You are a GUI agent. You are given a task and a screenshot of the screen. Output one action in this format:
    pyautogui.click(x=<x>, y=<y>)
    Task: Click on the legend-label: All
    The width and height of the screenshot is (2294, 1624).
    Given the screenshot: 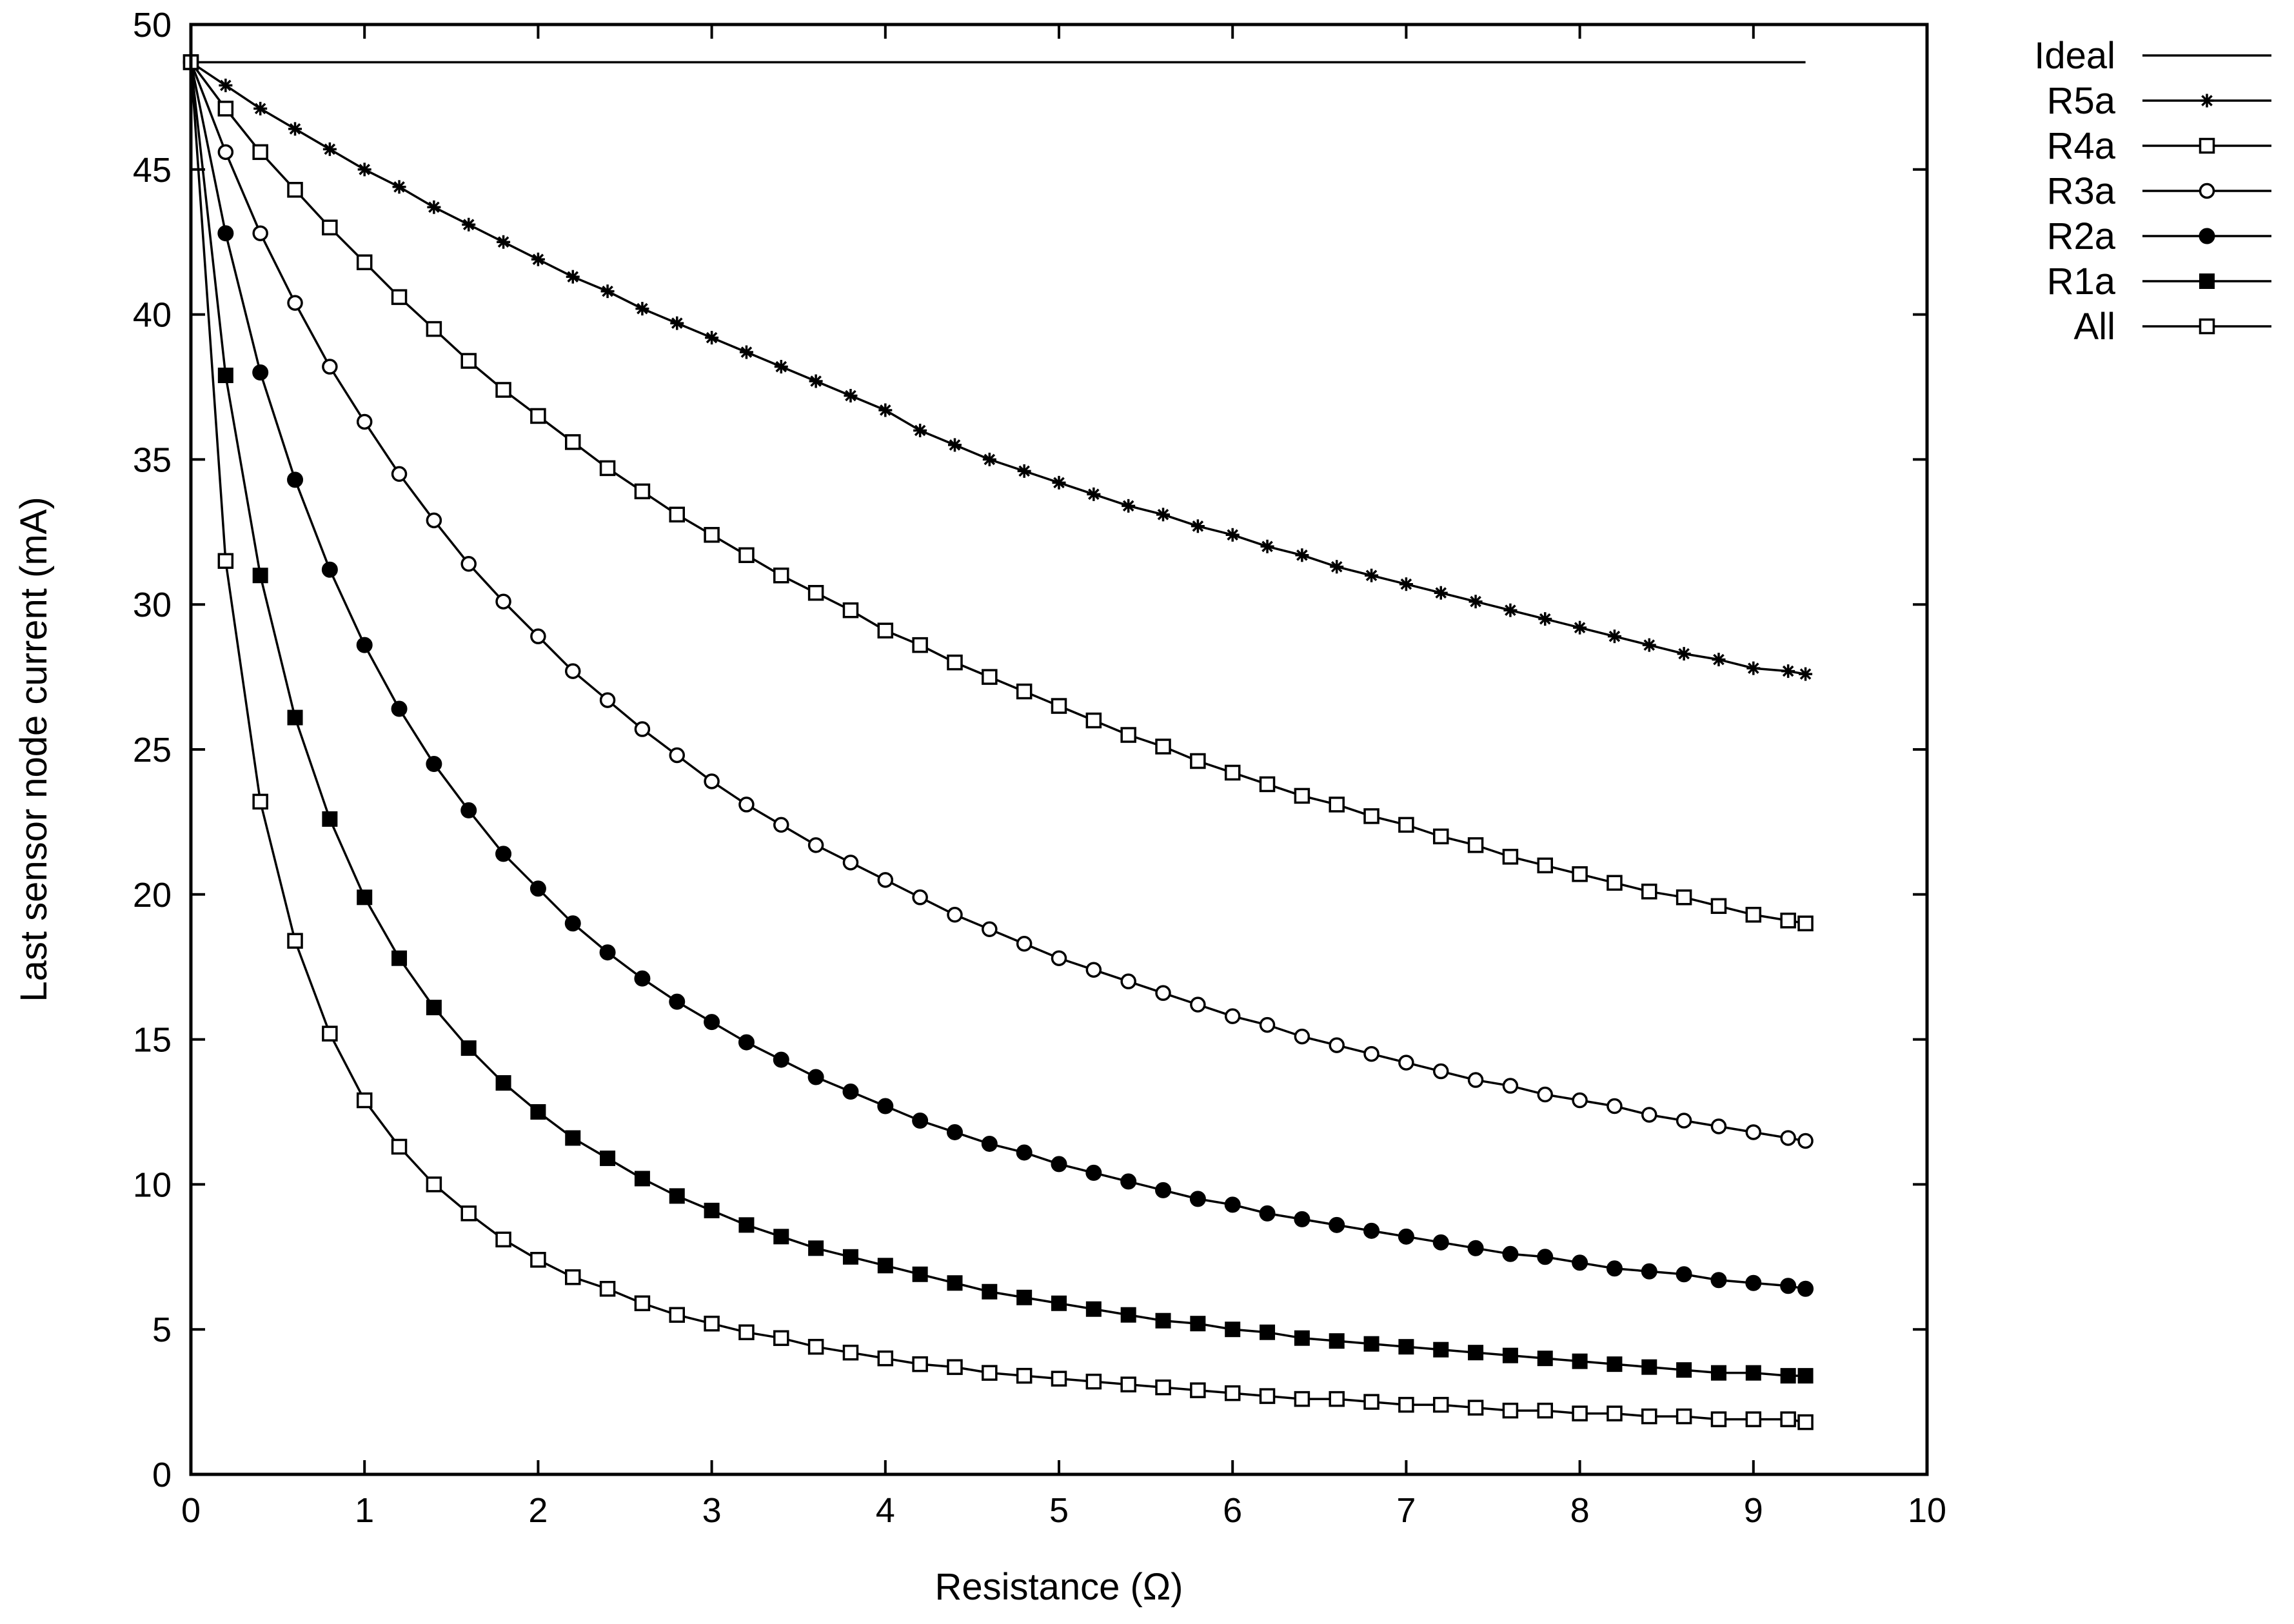 What is the action you would take?
    pyautogui.click(x=2094, y=327)
    